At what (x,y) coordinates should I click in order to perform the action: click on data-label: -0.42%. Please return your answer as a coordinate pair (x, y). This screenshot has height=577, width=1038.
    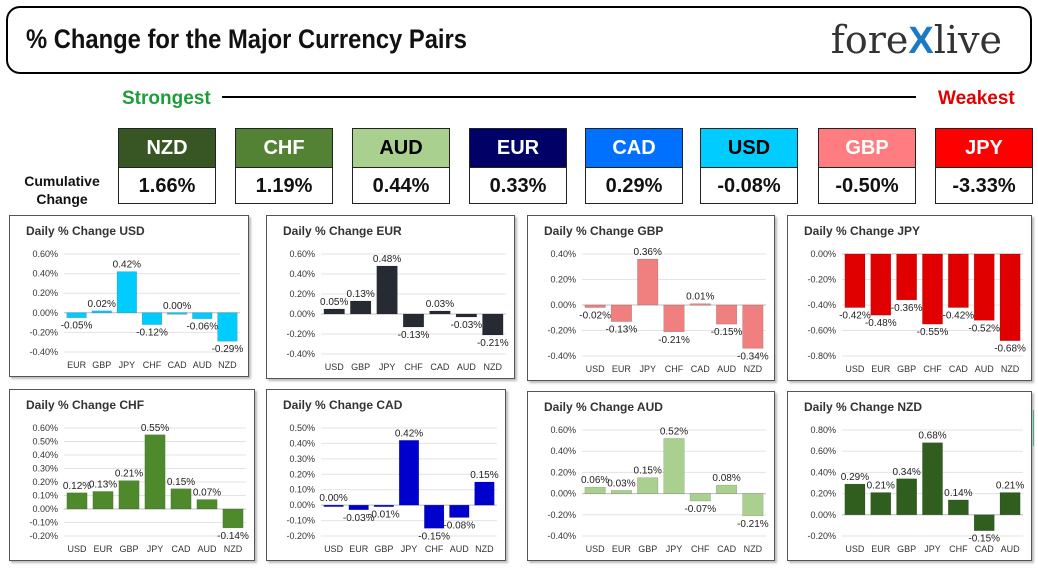
    Looking at the image, I should click on (855, 316).